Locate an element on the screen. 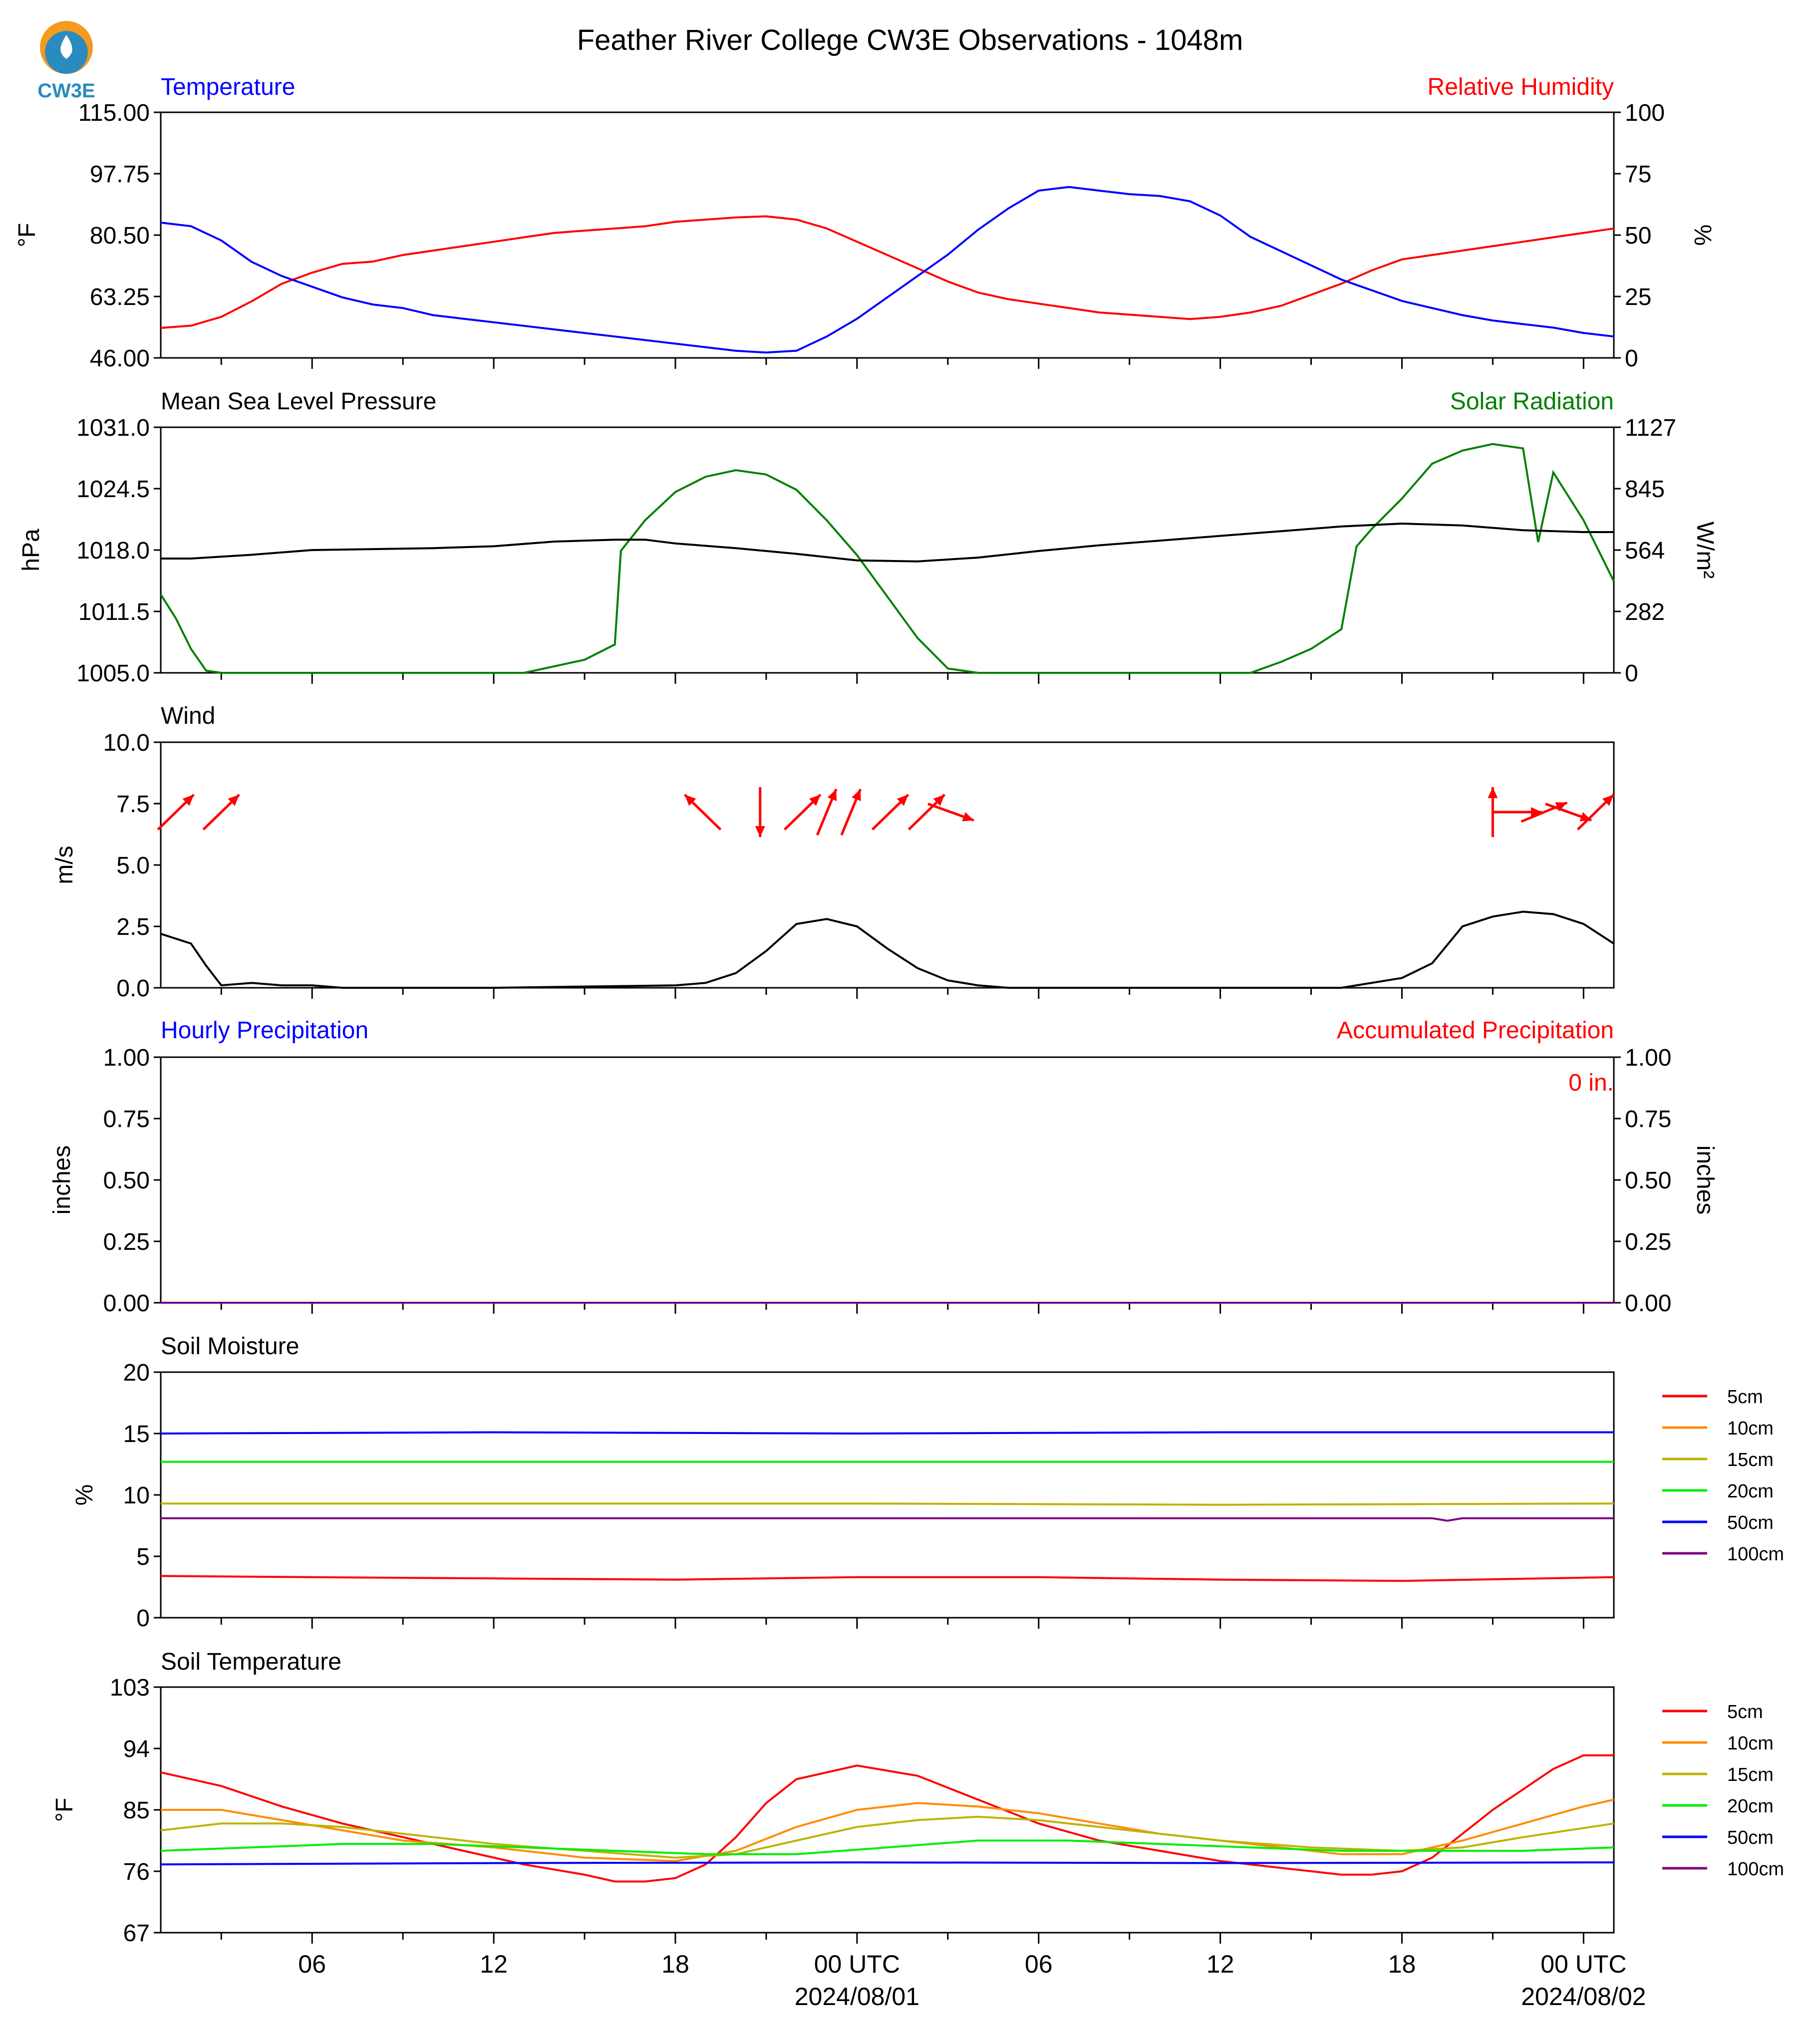 This screenshot has height=2028, width=1820. axis-ticks: 67 76 85 94 103 is located at coordinates (847, 1811).